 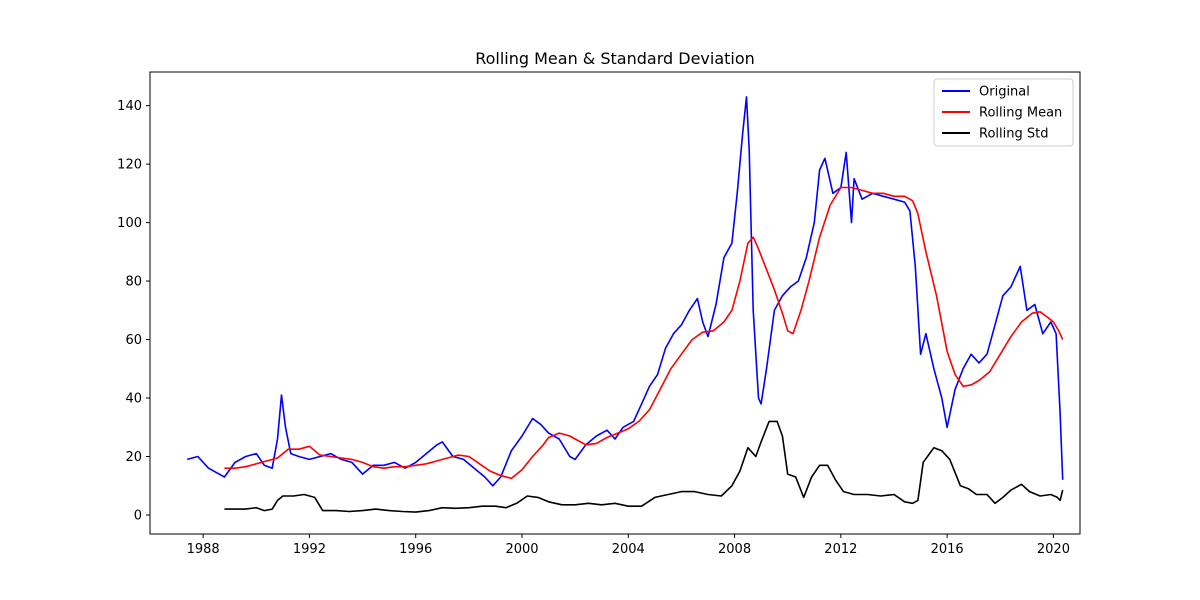 What do you see at coordinates (644, 466) in the screenshot?
I see `series-line-rolling-std` at bounding box center [644, 466].